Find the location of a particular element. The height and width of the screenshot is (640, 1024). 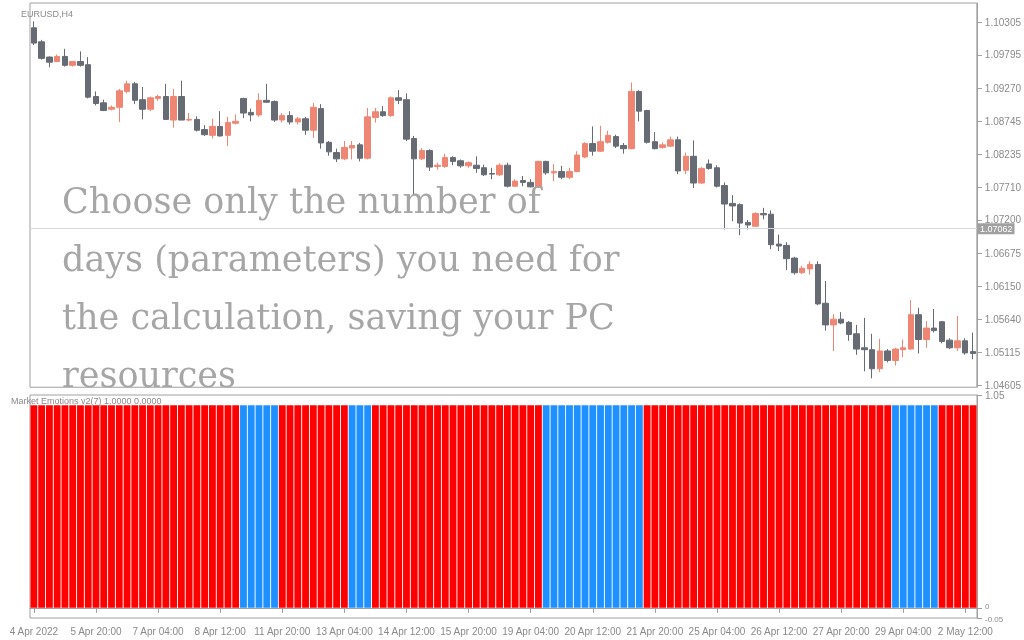

x-tick-label: 29 Apr 04:00 is located at coordinates (903, 631).